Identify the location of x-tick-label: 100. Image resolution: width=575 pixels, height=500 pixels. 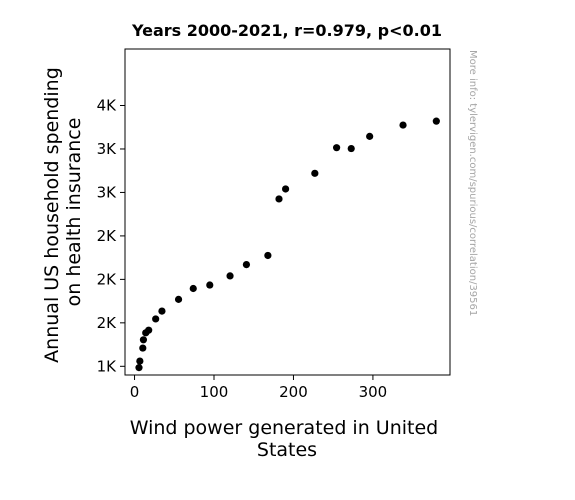
(214, 392).